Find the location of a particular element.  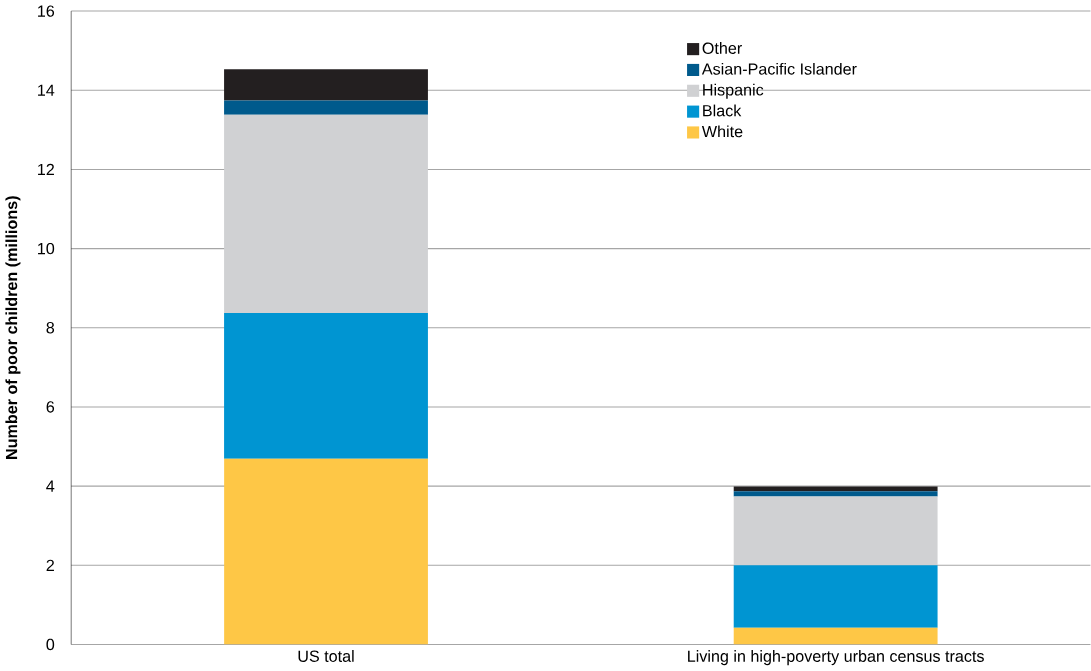

y-tick-label: 16 is located at coordinates (46, 11).